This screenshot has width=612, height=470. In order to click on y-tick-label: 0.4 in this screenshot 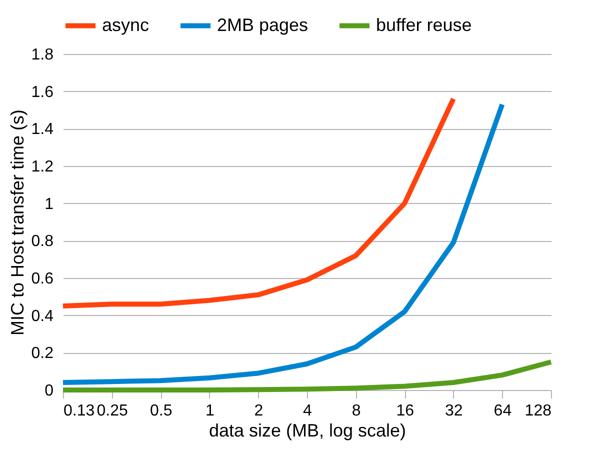, I will do `click(42, 316)`.